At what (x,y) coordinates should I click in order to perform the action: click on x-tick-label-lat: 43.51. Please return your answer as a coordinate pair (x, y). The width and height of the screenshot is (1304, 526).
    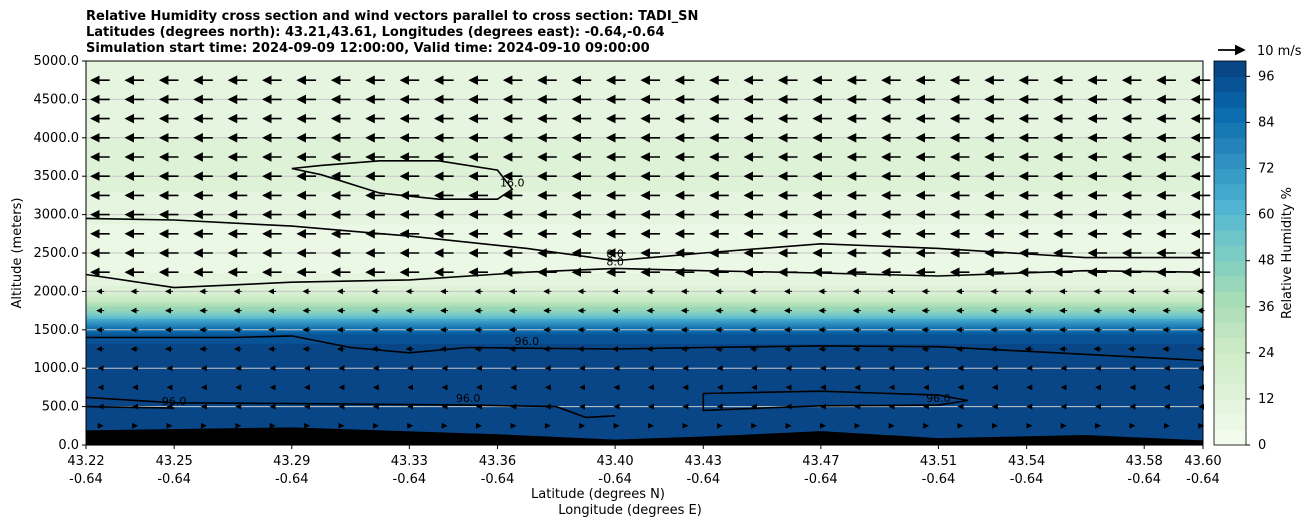
    Looking at the image, I should click on (938, 461).